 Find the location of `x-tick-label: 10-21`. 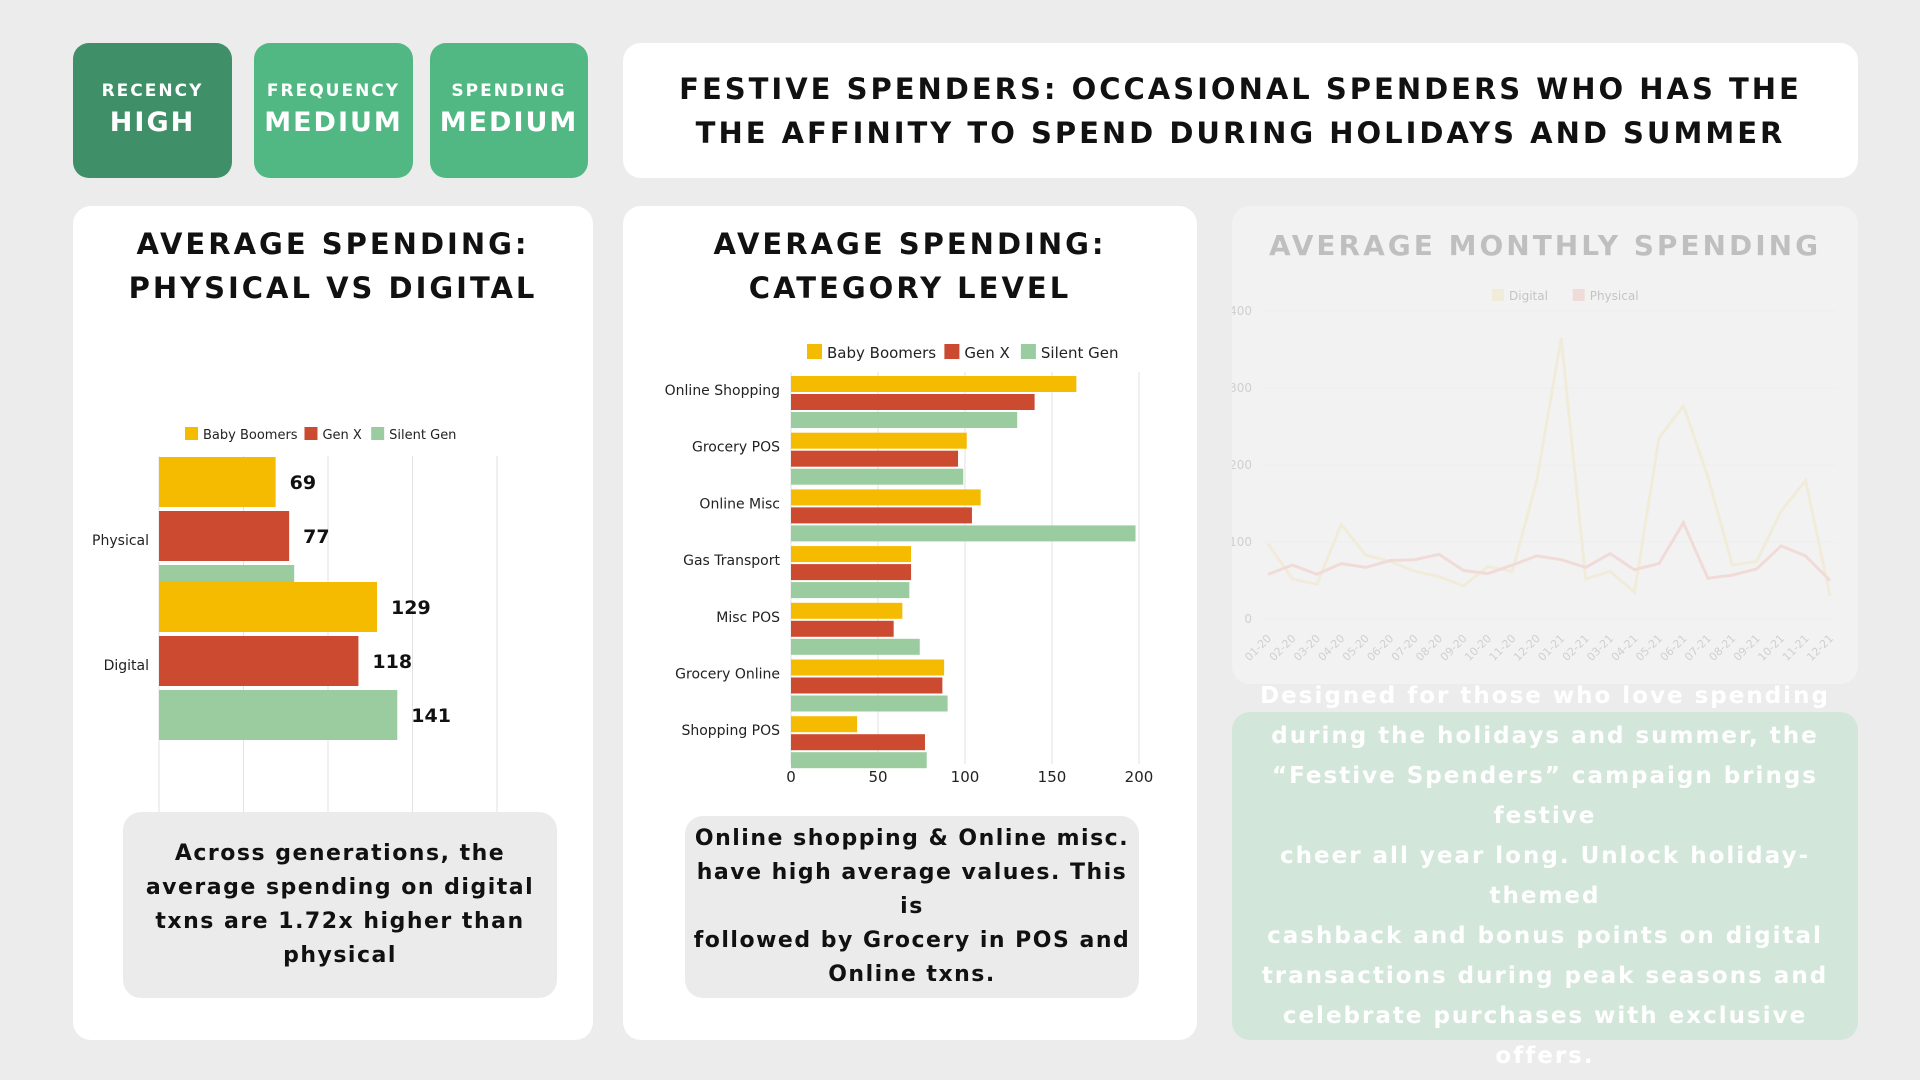

x-tick-label: 10-21 is located at coordinates (1771, 648).